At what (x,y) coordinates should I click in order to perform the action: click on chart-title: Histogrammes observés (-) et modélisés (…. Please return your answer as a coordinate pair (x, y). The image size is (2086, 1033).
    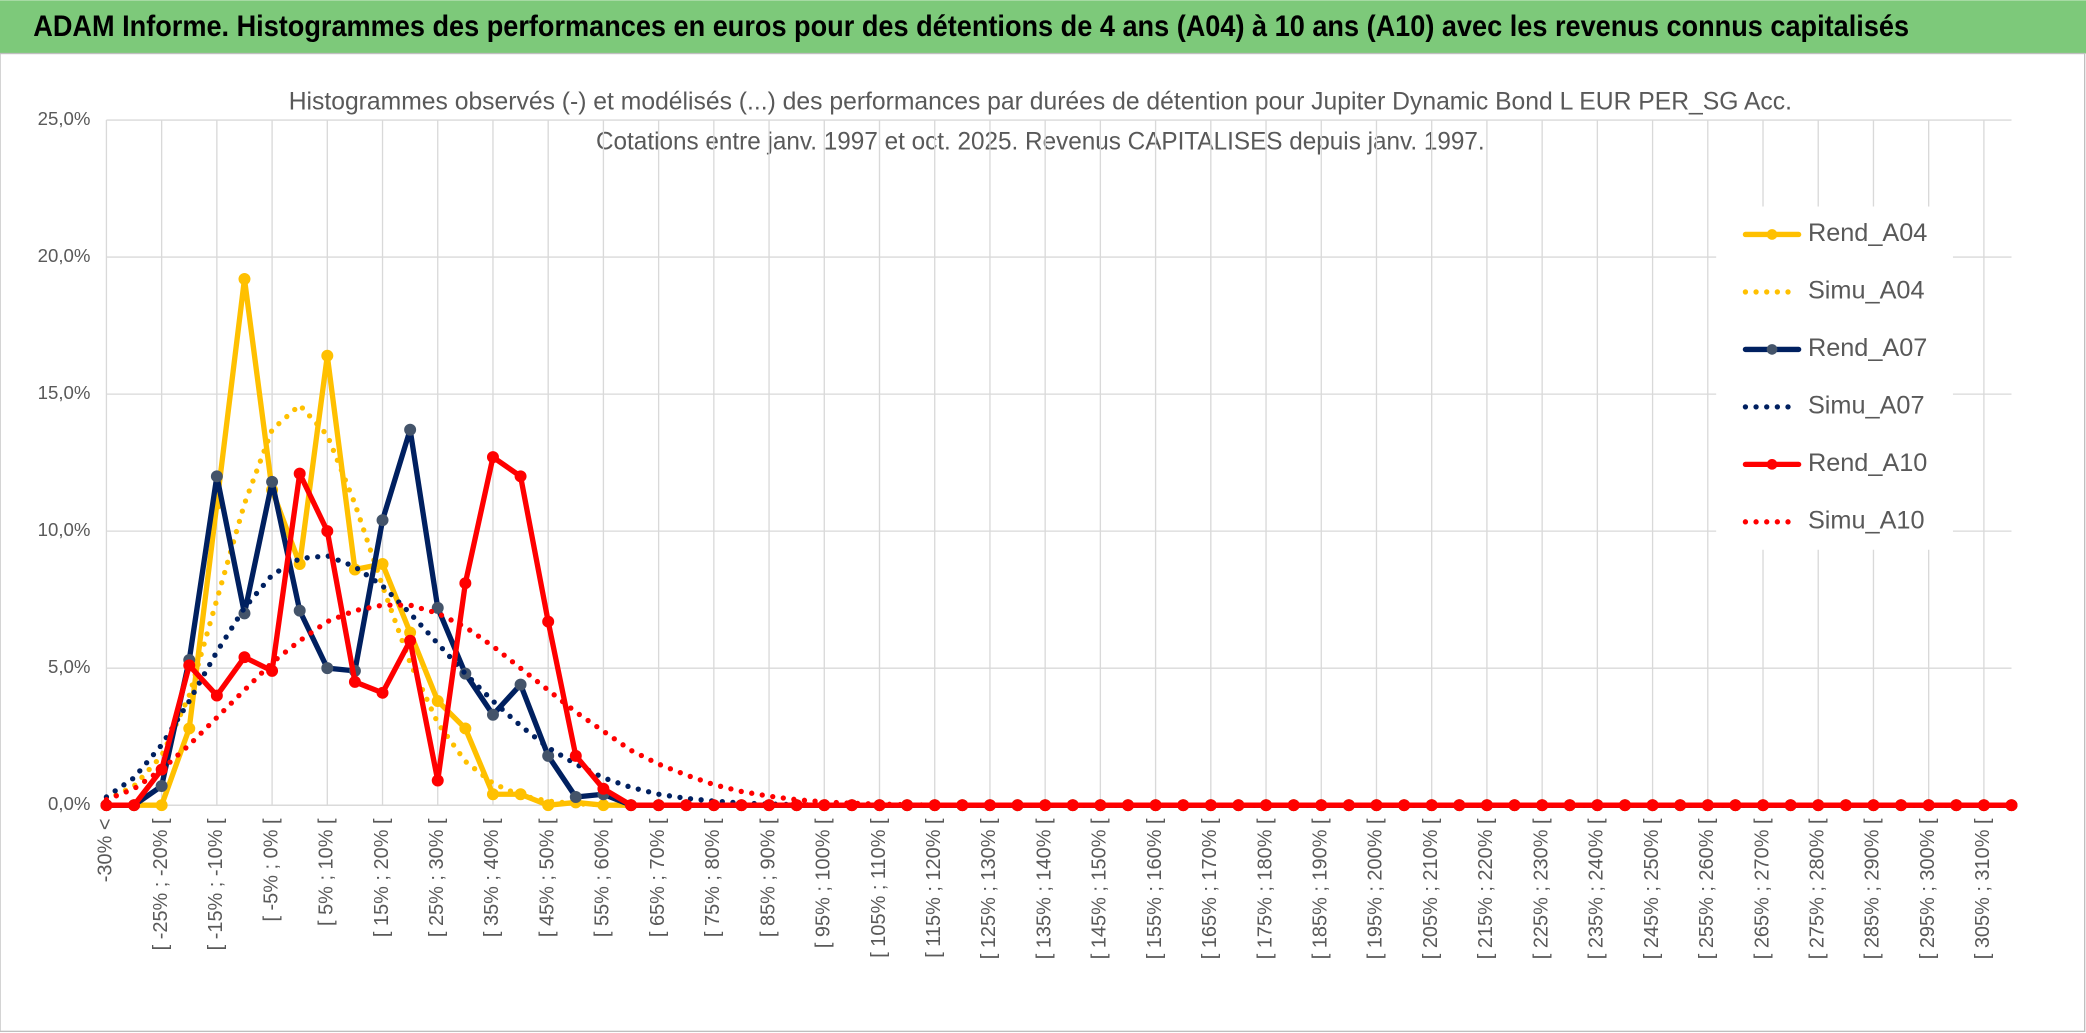
    Looking at the image, I should click on (1040, 101).